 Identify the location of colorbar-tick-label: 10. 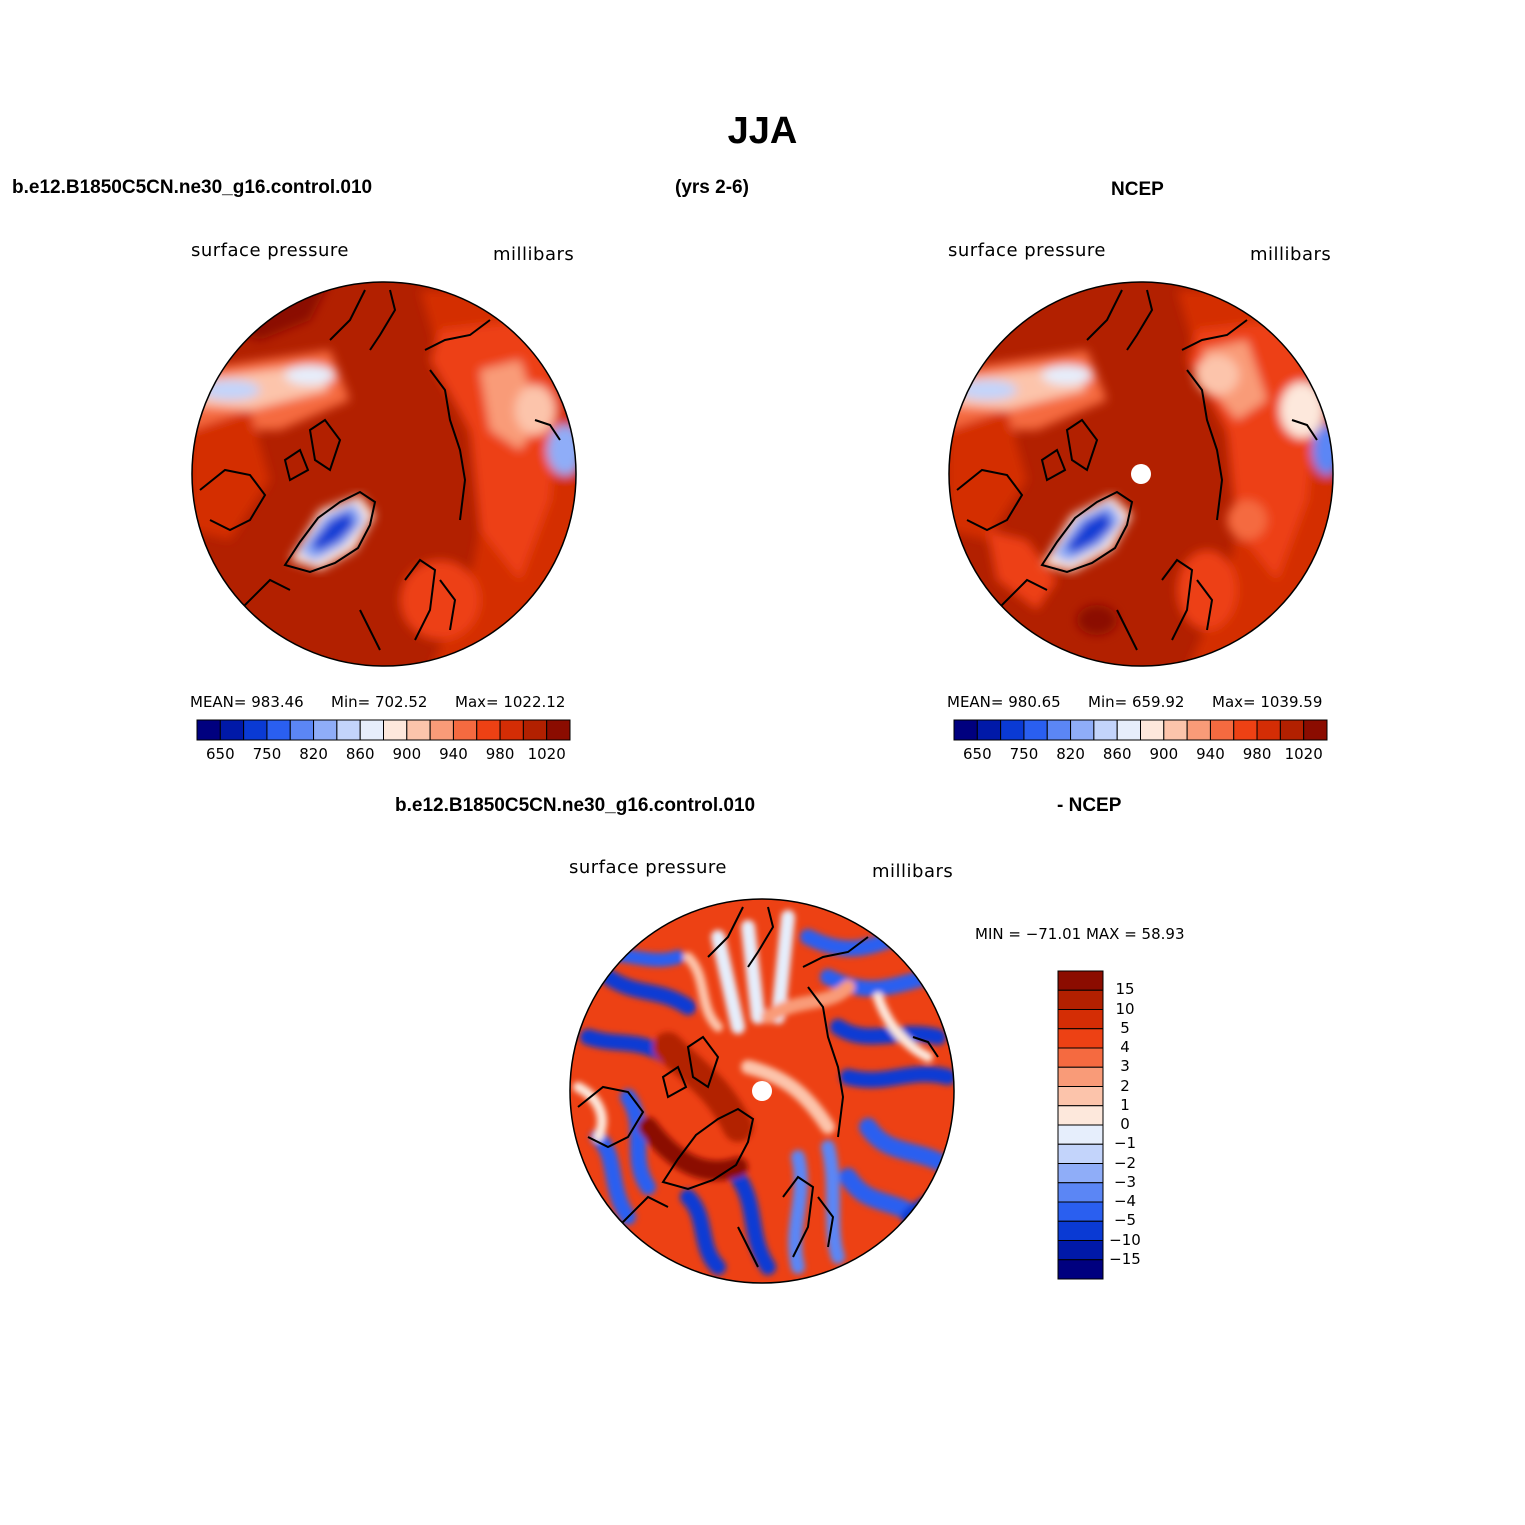
(1125, 1008).